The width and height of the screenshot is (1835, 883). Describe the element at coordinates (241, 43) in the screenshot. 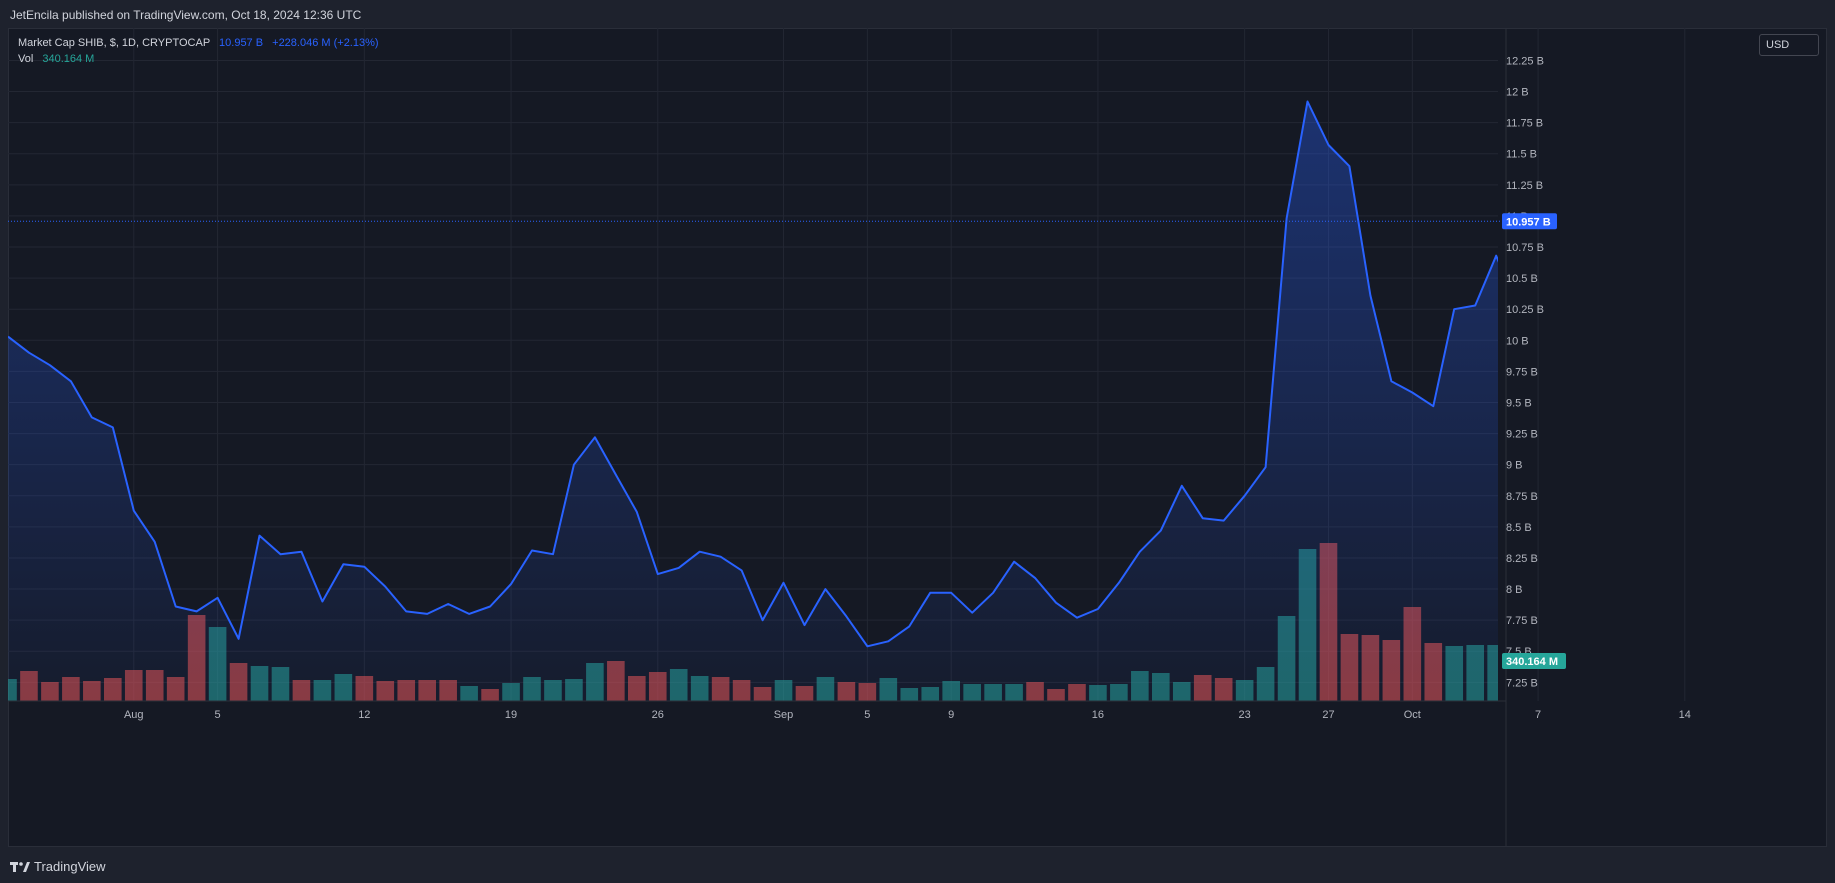

I see `last-value: 10.957 B` at that location.